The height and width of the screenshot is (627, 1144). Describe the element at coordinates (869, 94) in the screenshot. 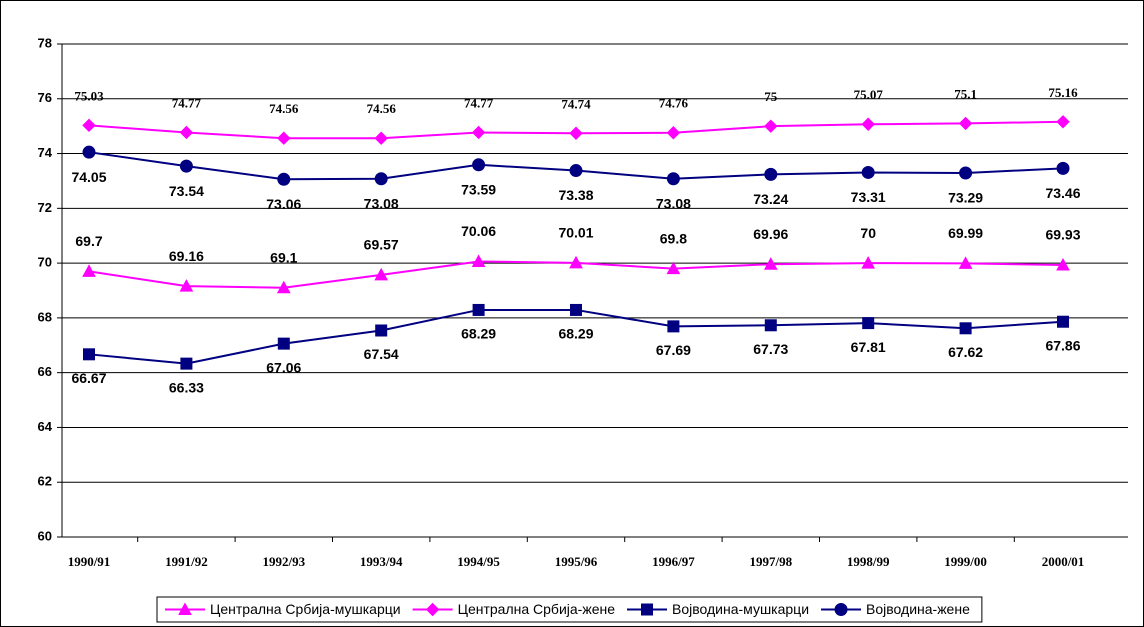

I see `data-label: 75.07` at that location.